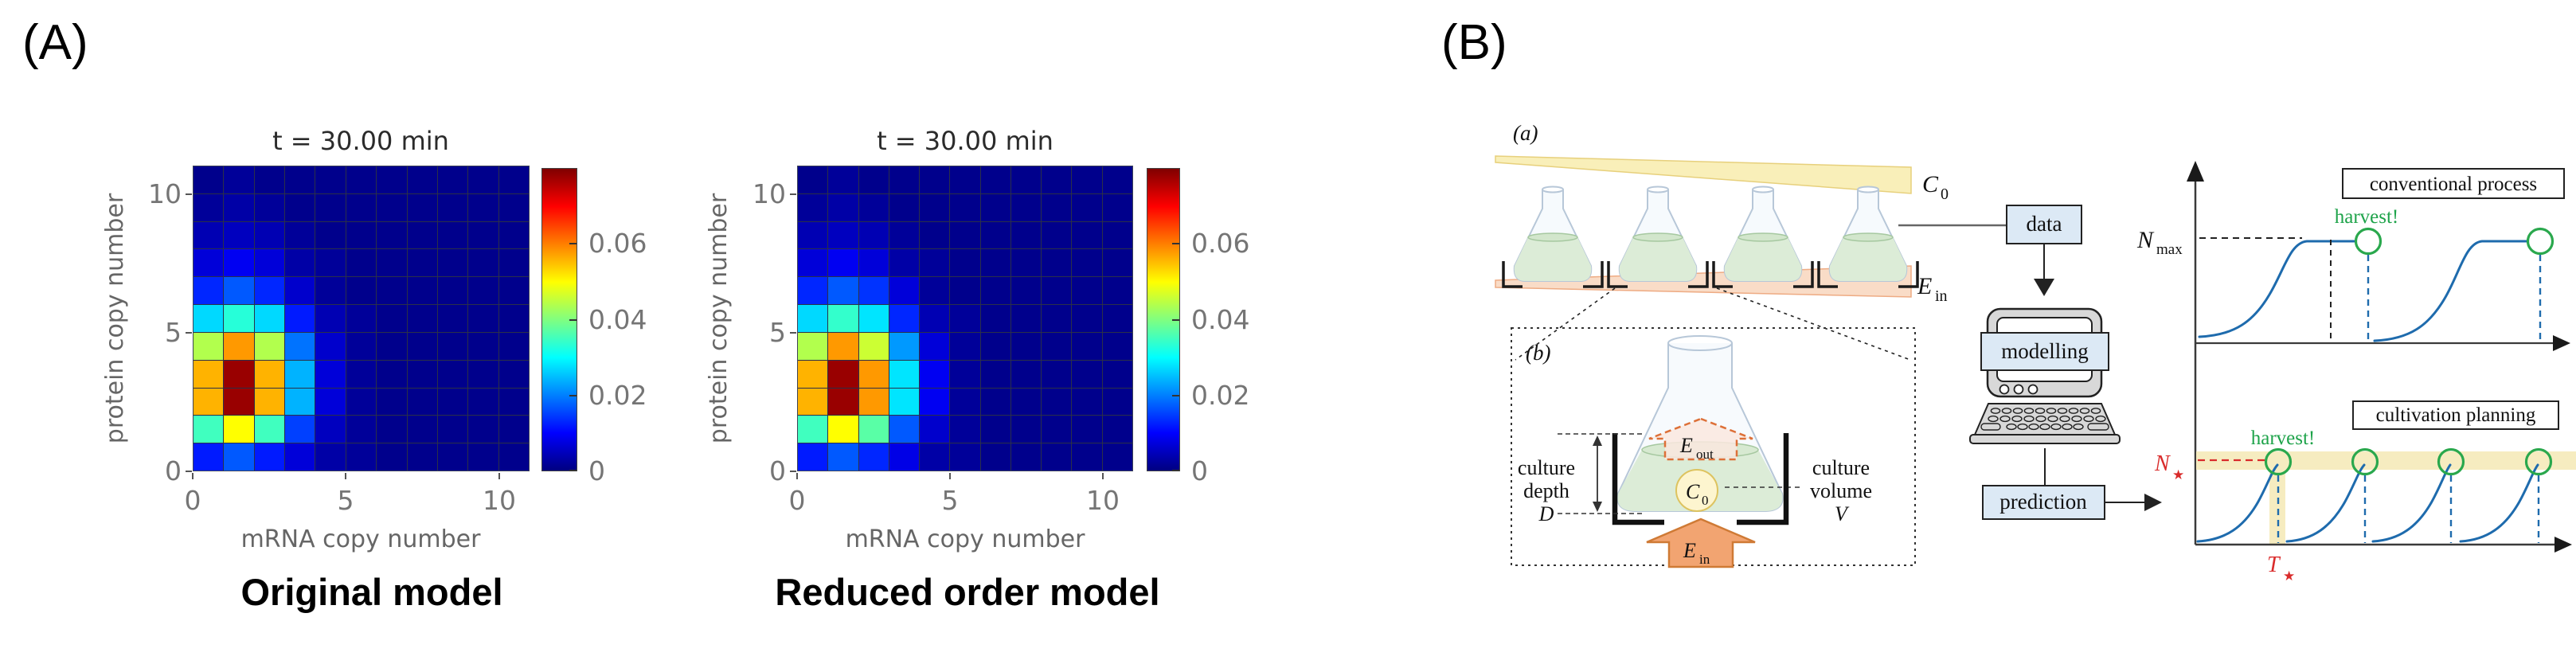 This screenshot has width=2576, height=664. Describe the element at coordinates (1941, 296) in the screenshot. I see `ein-subscript: in` at that location.